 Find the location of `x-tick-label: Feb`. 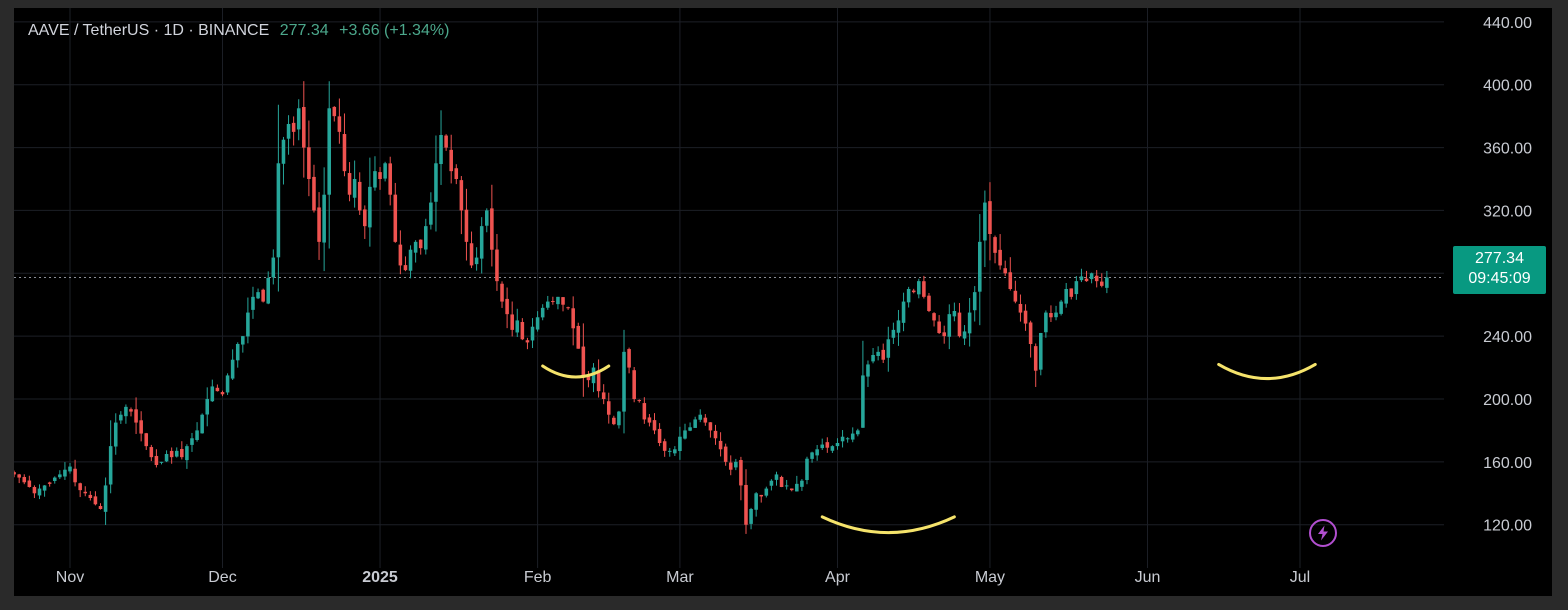

x-tick-label: Feb is located at coordinates (538, 577).